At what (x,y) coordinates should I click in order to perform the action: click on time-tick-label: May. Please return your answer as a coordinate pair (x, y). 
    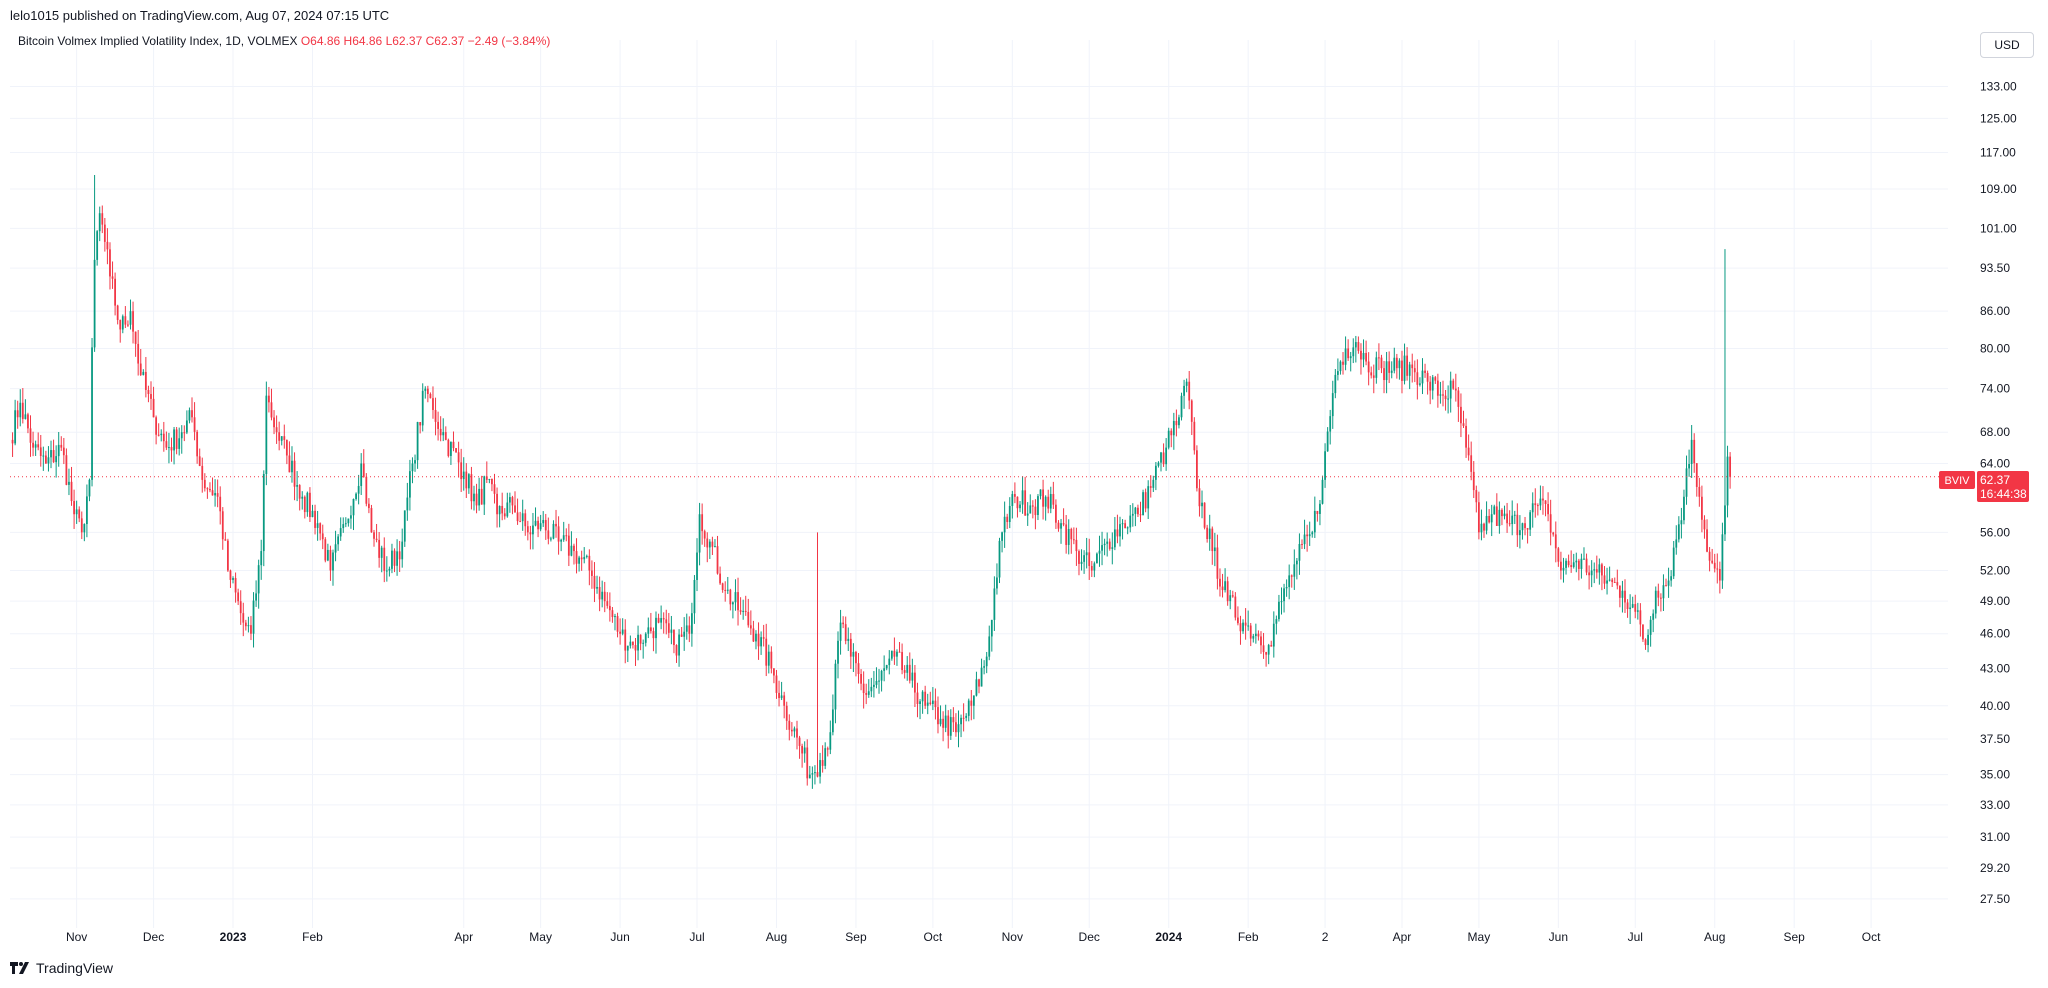
    Looking at the image, I should click on (1479, 937).